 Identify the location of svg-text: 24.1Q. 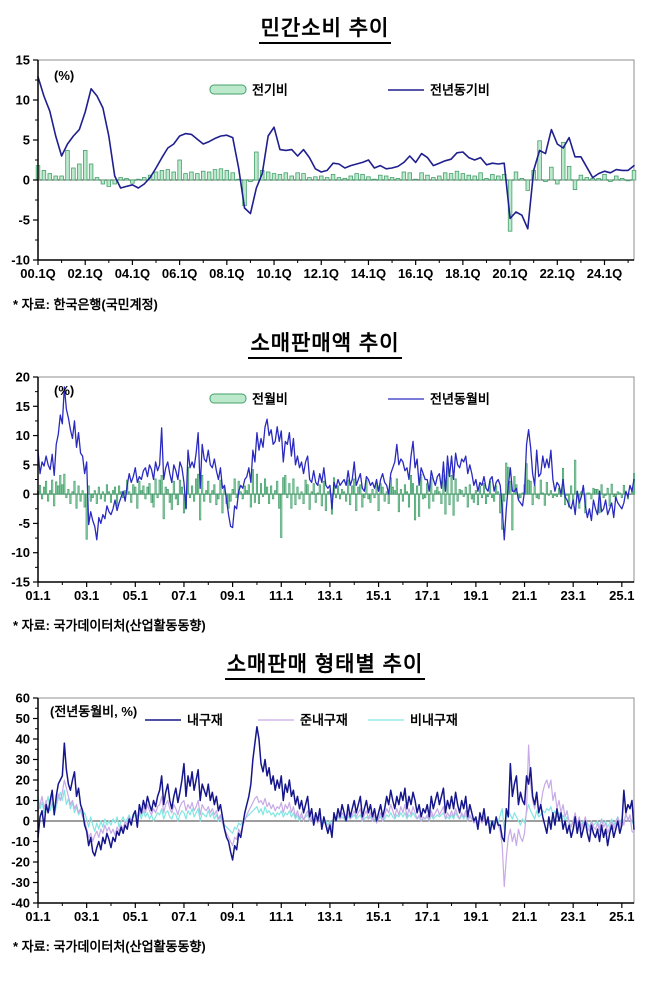
(604, 273).